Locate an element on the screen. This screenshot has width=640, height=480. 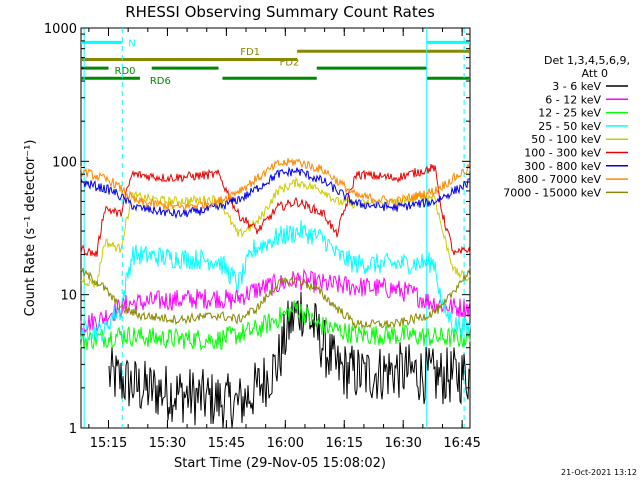
legend-header: Att 0 is located at coordinates (595, 73).